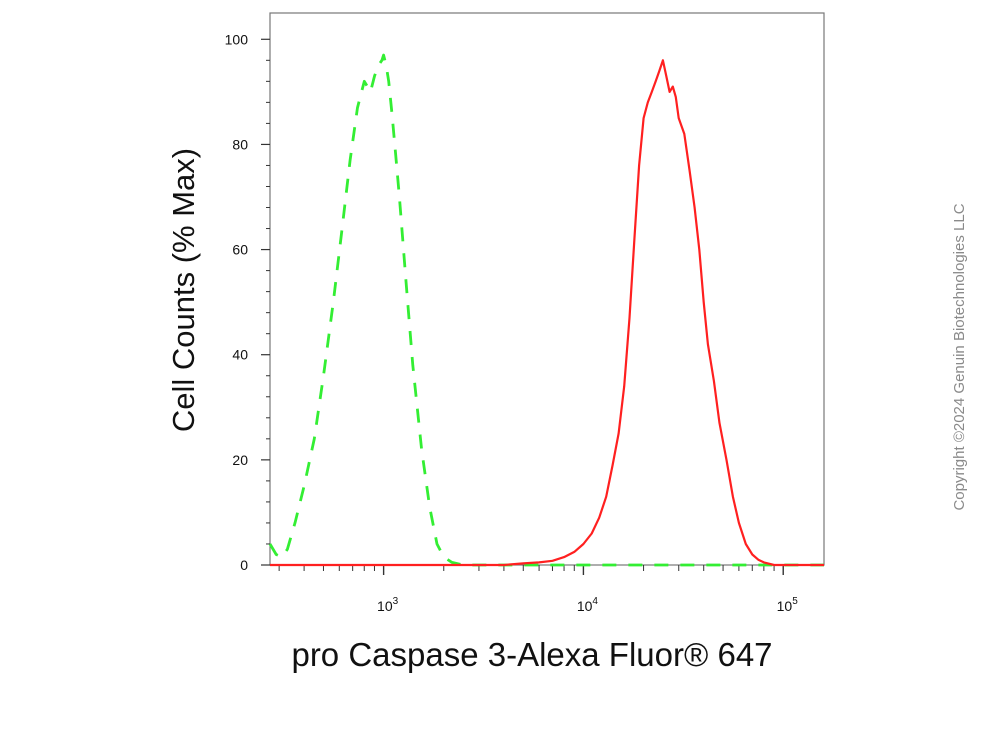 The image size is (988, 730). What do you see at coordinates (240, 460) in the screenshot?
I see `y-tick-label: 20` at bounding box center [240, 460].